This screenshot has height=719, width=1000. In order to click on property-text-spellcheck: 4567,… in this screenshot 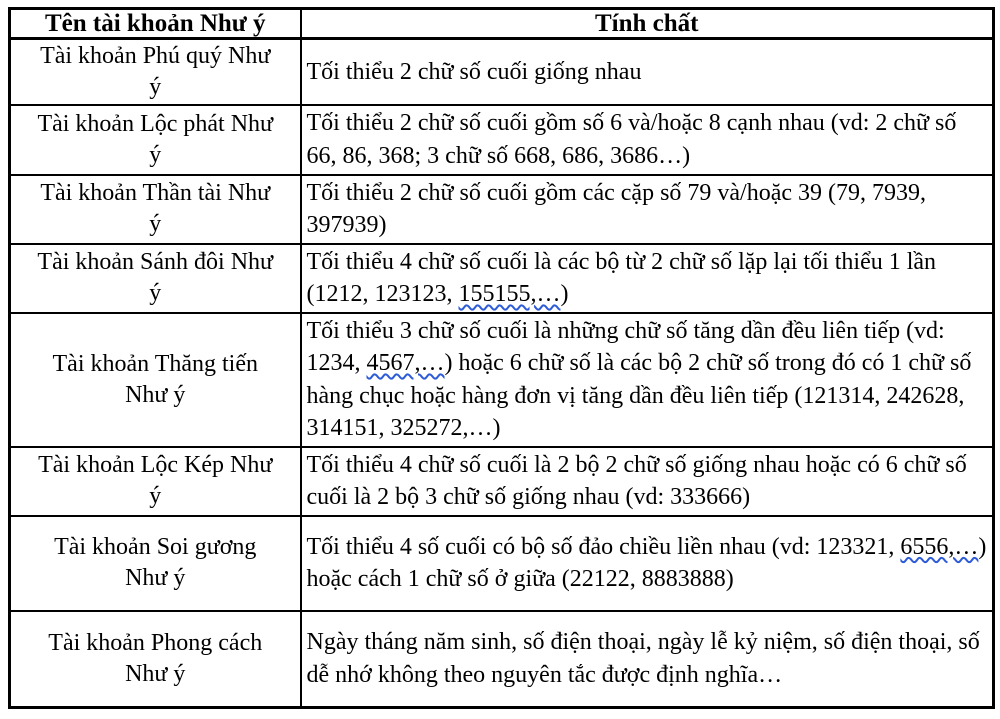, I will do `click(405, 363)`.